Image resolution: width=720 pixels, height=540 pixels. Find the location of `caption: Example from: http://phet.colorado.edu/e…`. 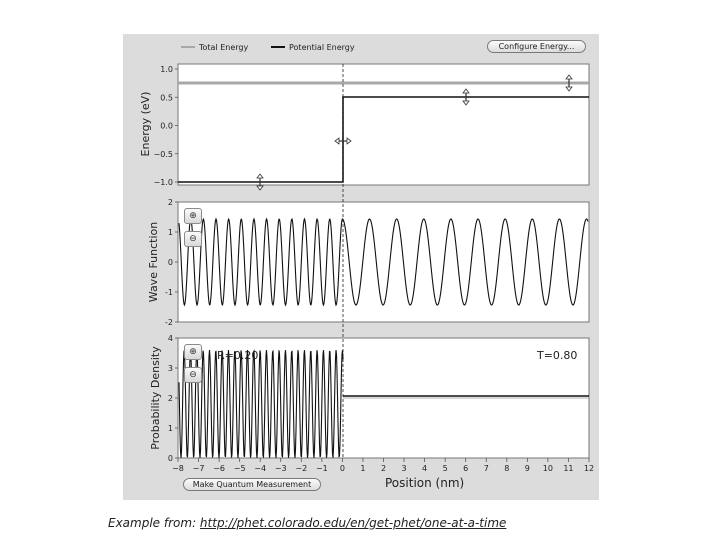

caption: Example from: http://phet.colorado.edu/e… is located at coordinates (307, 523).